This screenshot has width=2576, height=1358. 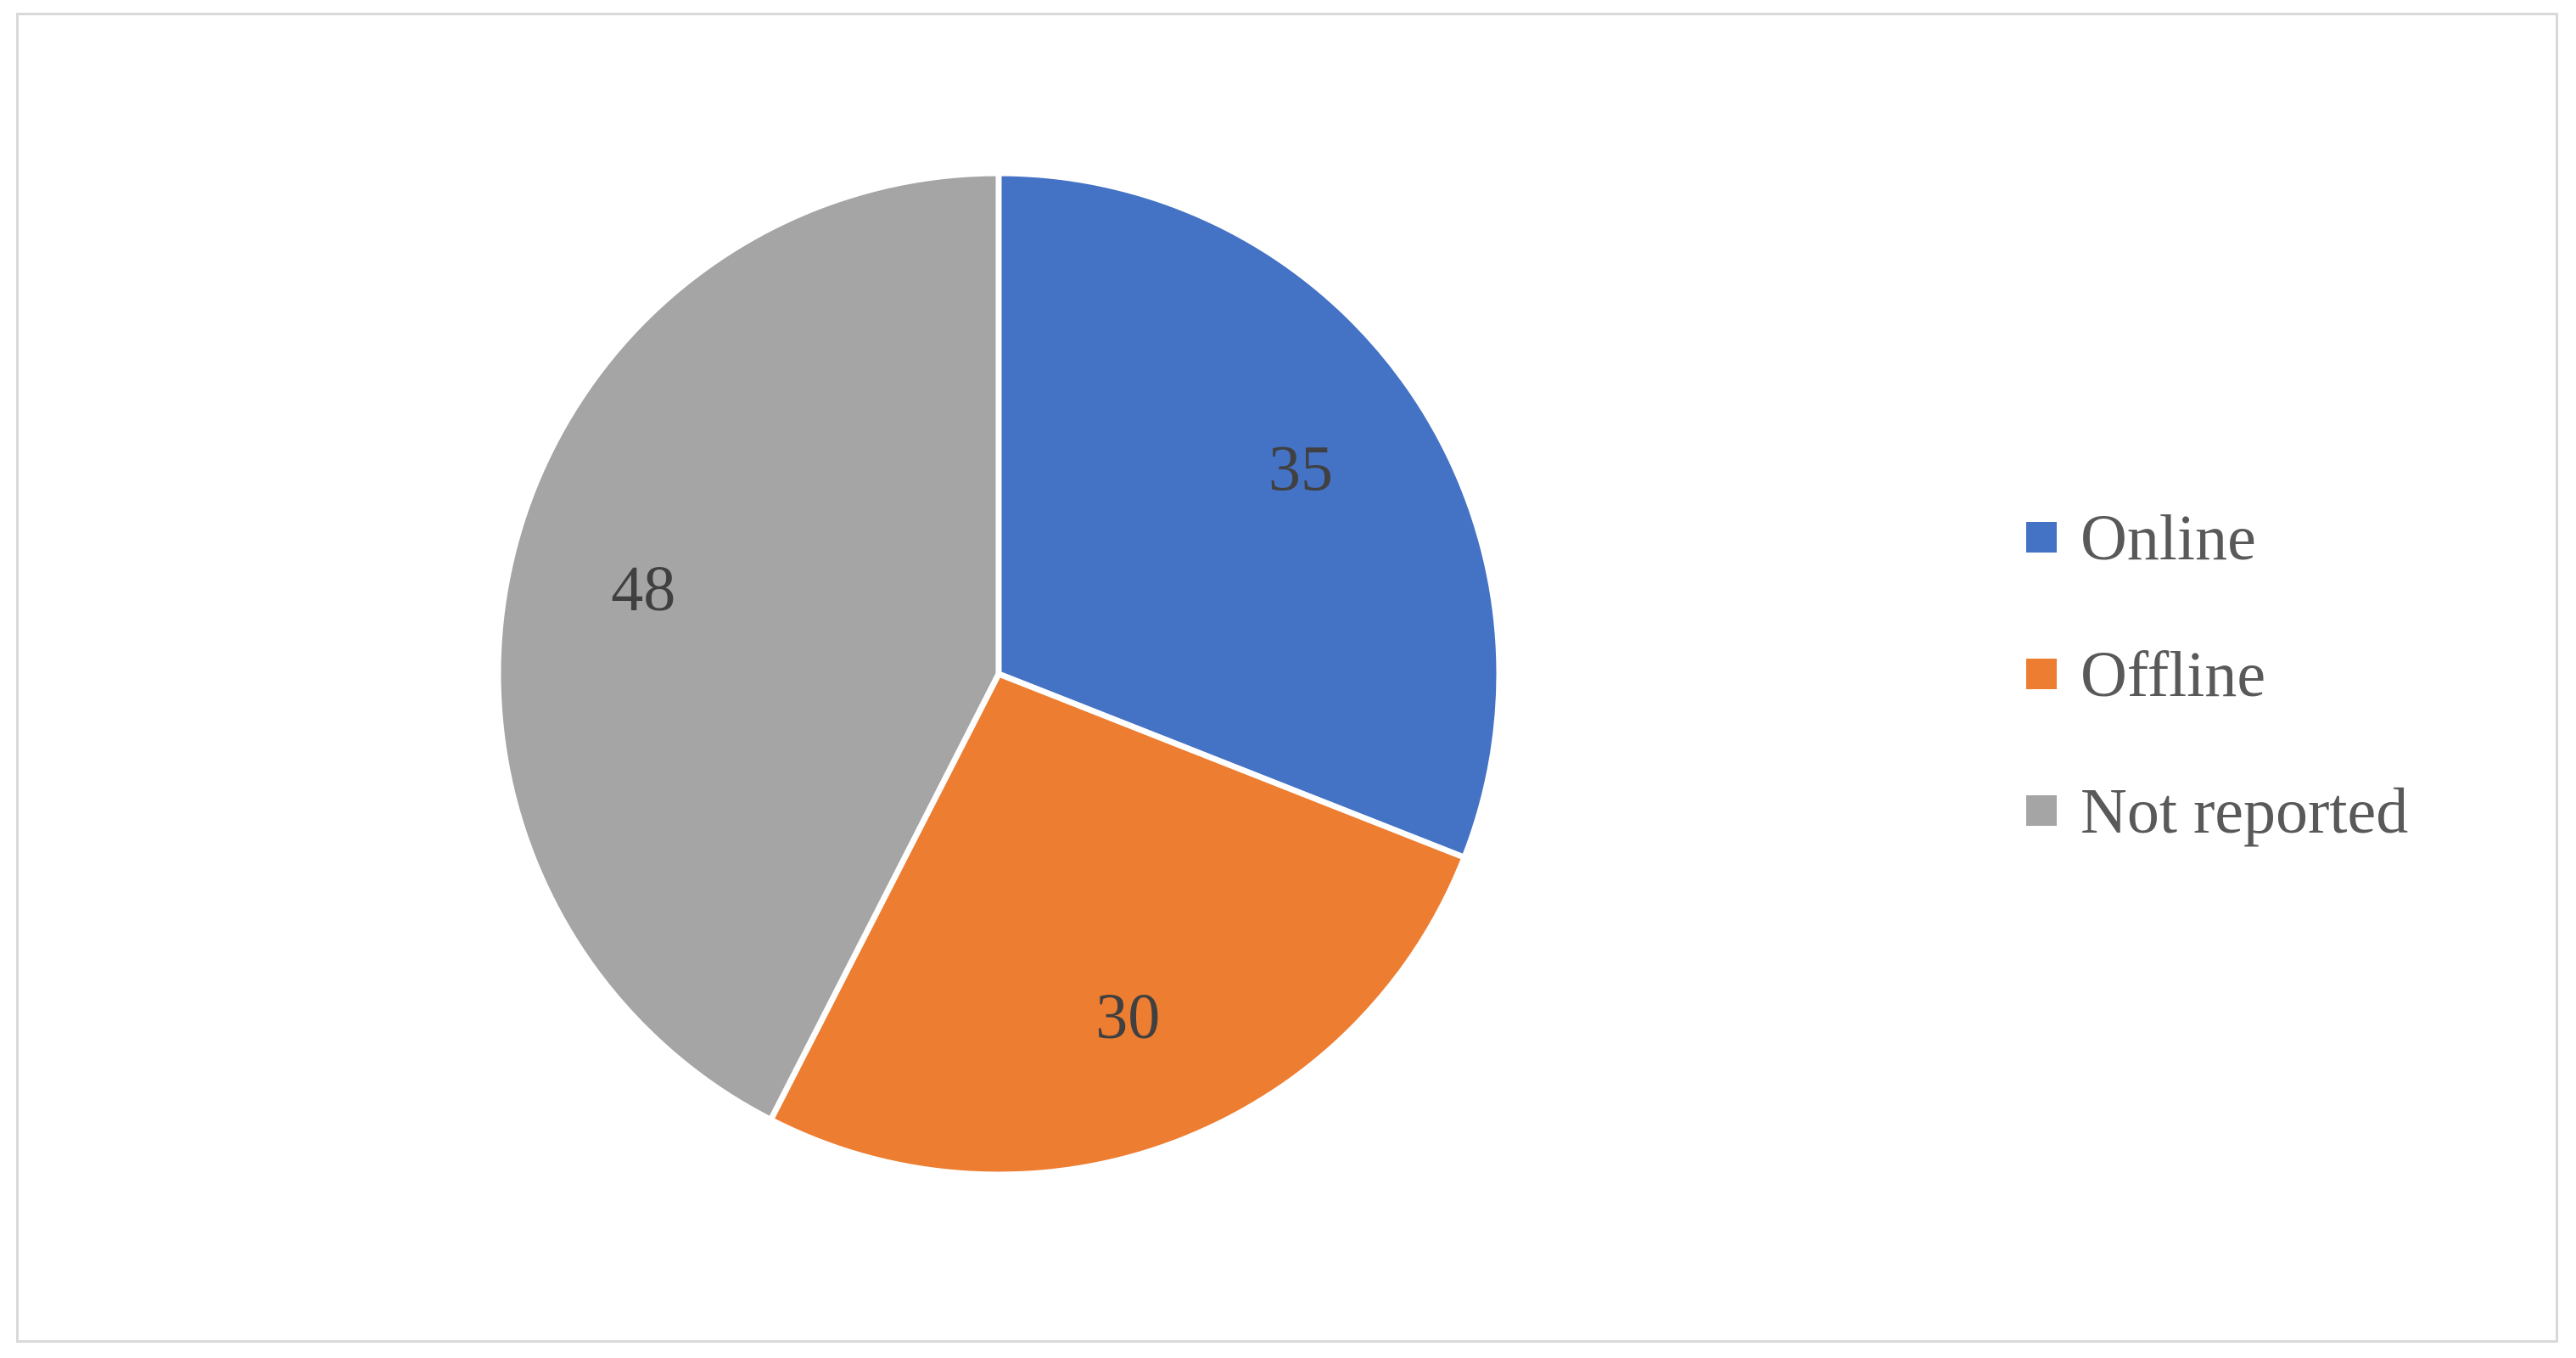 I want to click on legend-item: Online, so click(x=2141, y=538).